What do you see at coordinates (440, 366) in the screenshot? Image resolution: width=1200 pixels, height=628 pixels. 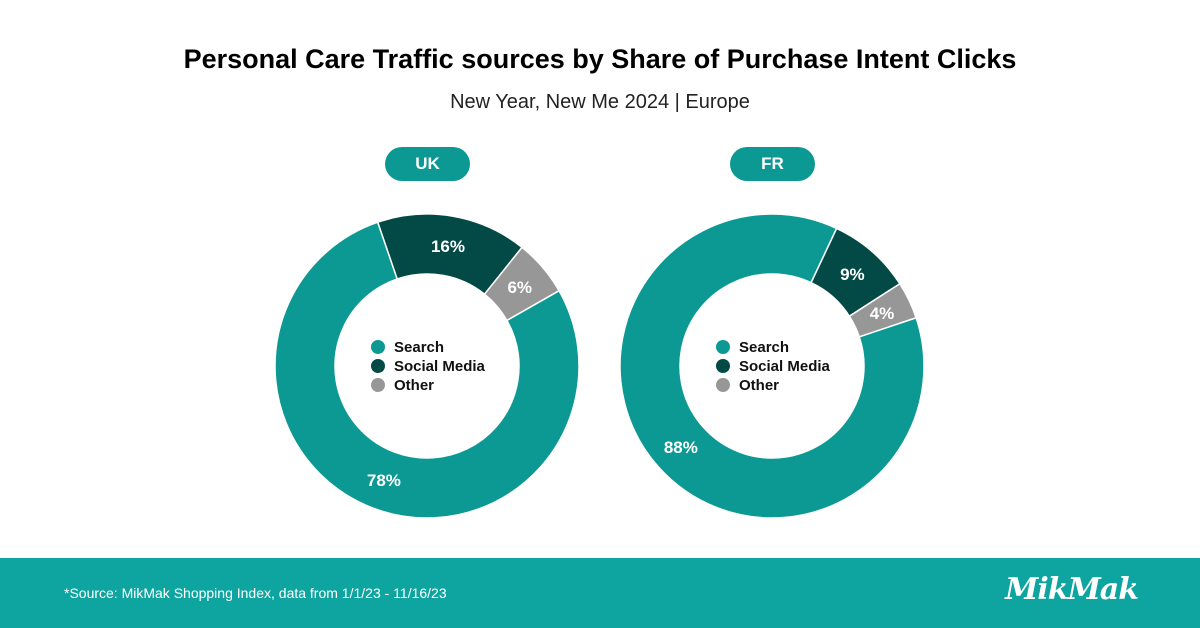 I see `uk-legend-entry: Social Media` at bounding box center [440, 366].